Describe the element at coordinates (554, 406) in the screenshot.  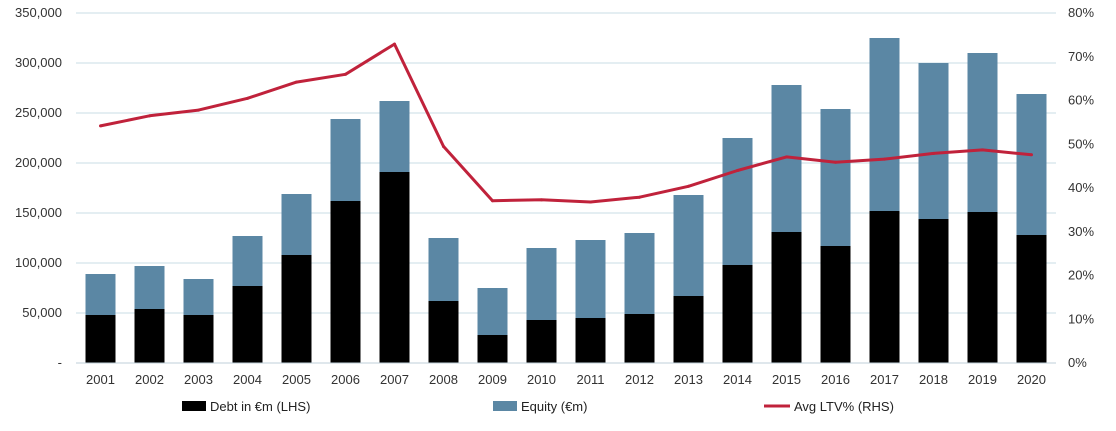
I see `legend-label-equity: Equity (€m)` at that location.